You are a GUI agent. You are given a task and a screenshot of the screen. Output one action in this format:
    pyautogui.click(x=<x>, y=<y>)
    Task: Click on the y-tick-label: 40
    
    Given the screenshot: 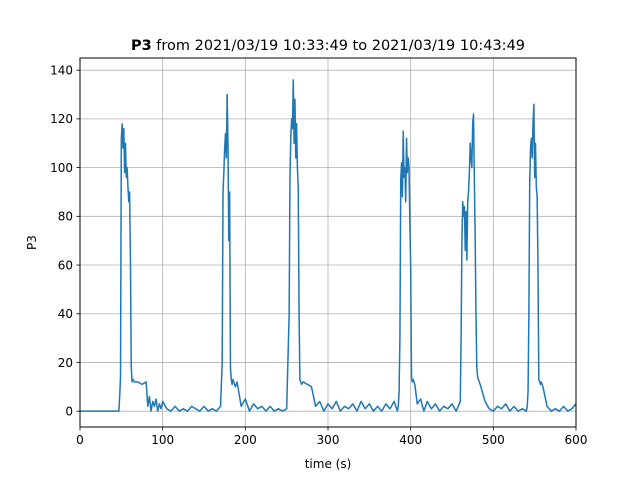 What is the action you would take?
    pyautogui.click(x=65, y=314)
    